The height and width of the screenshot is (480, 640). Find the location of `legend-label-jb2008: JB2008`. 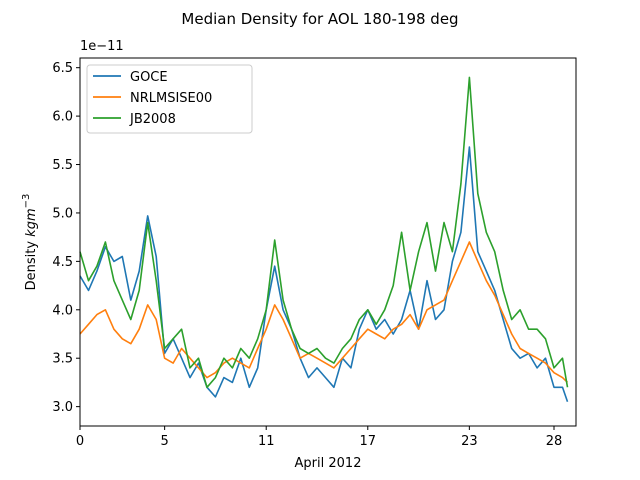

legend-label-jb2008: JB2008 is located at coordinates (152, 119).